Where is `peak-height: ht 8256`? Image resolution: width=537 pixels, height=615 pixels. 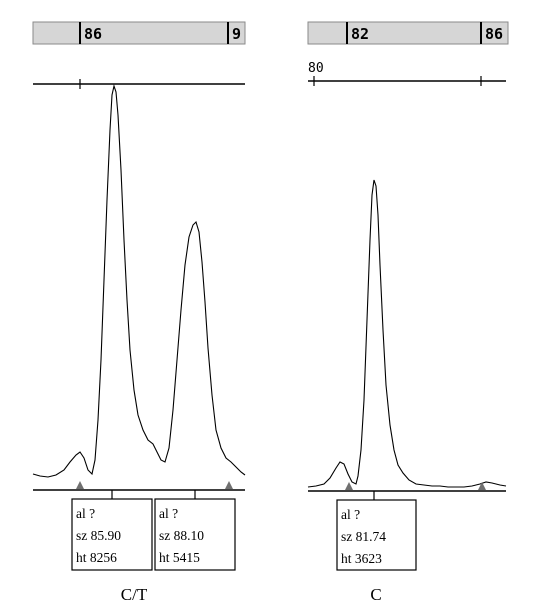
peak-height: ht 8256 is located at coordinates (96, 557).